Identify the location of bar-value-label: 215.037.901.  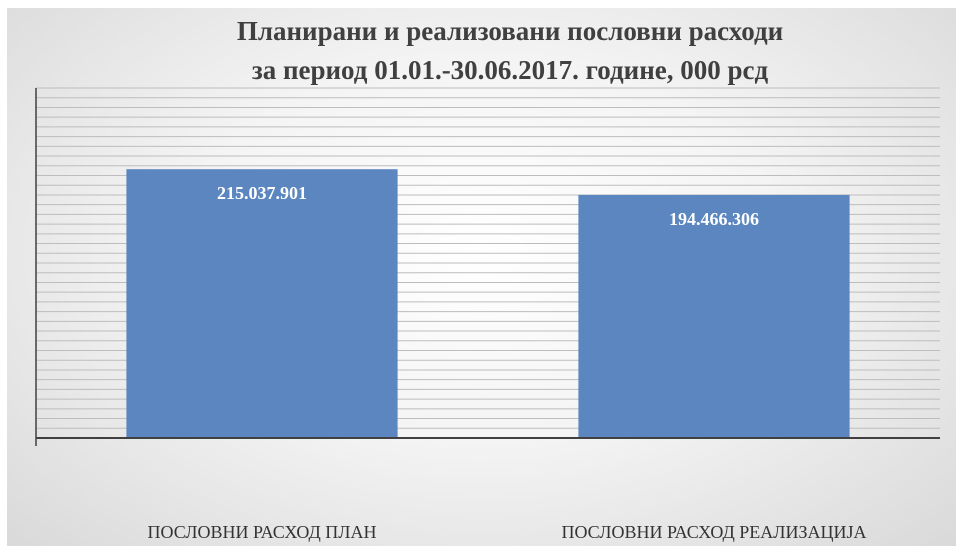
(262, 193).